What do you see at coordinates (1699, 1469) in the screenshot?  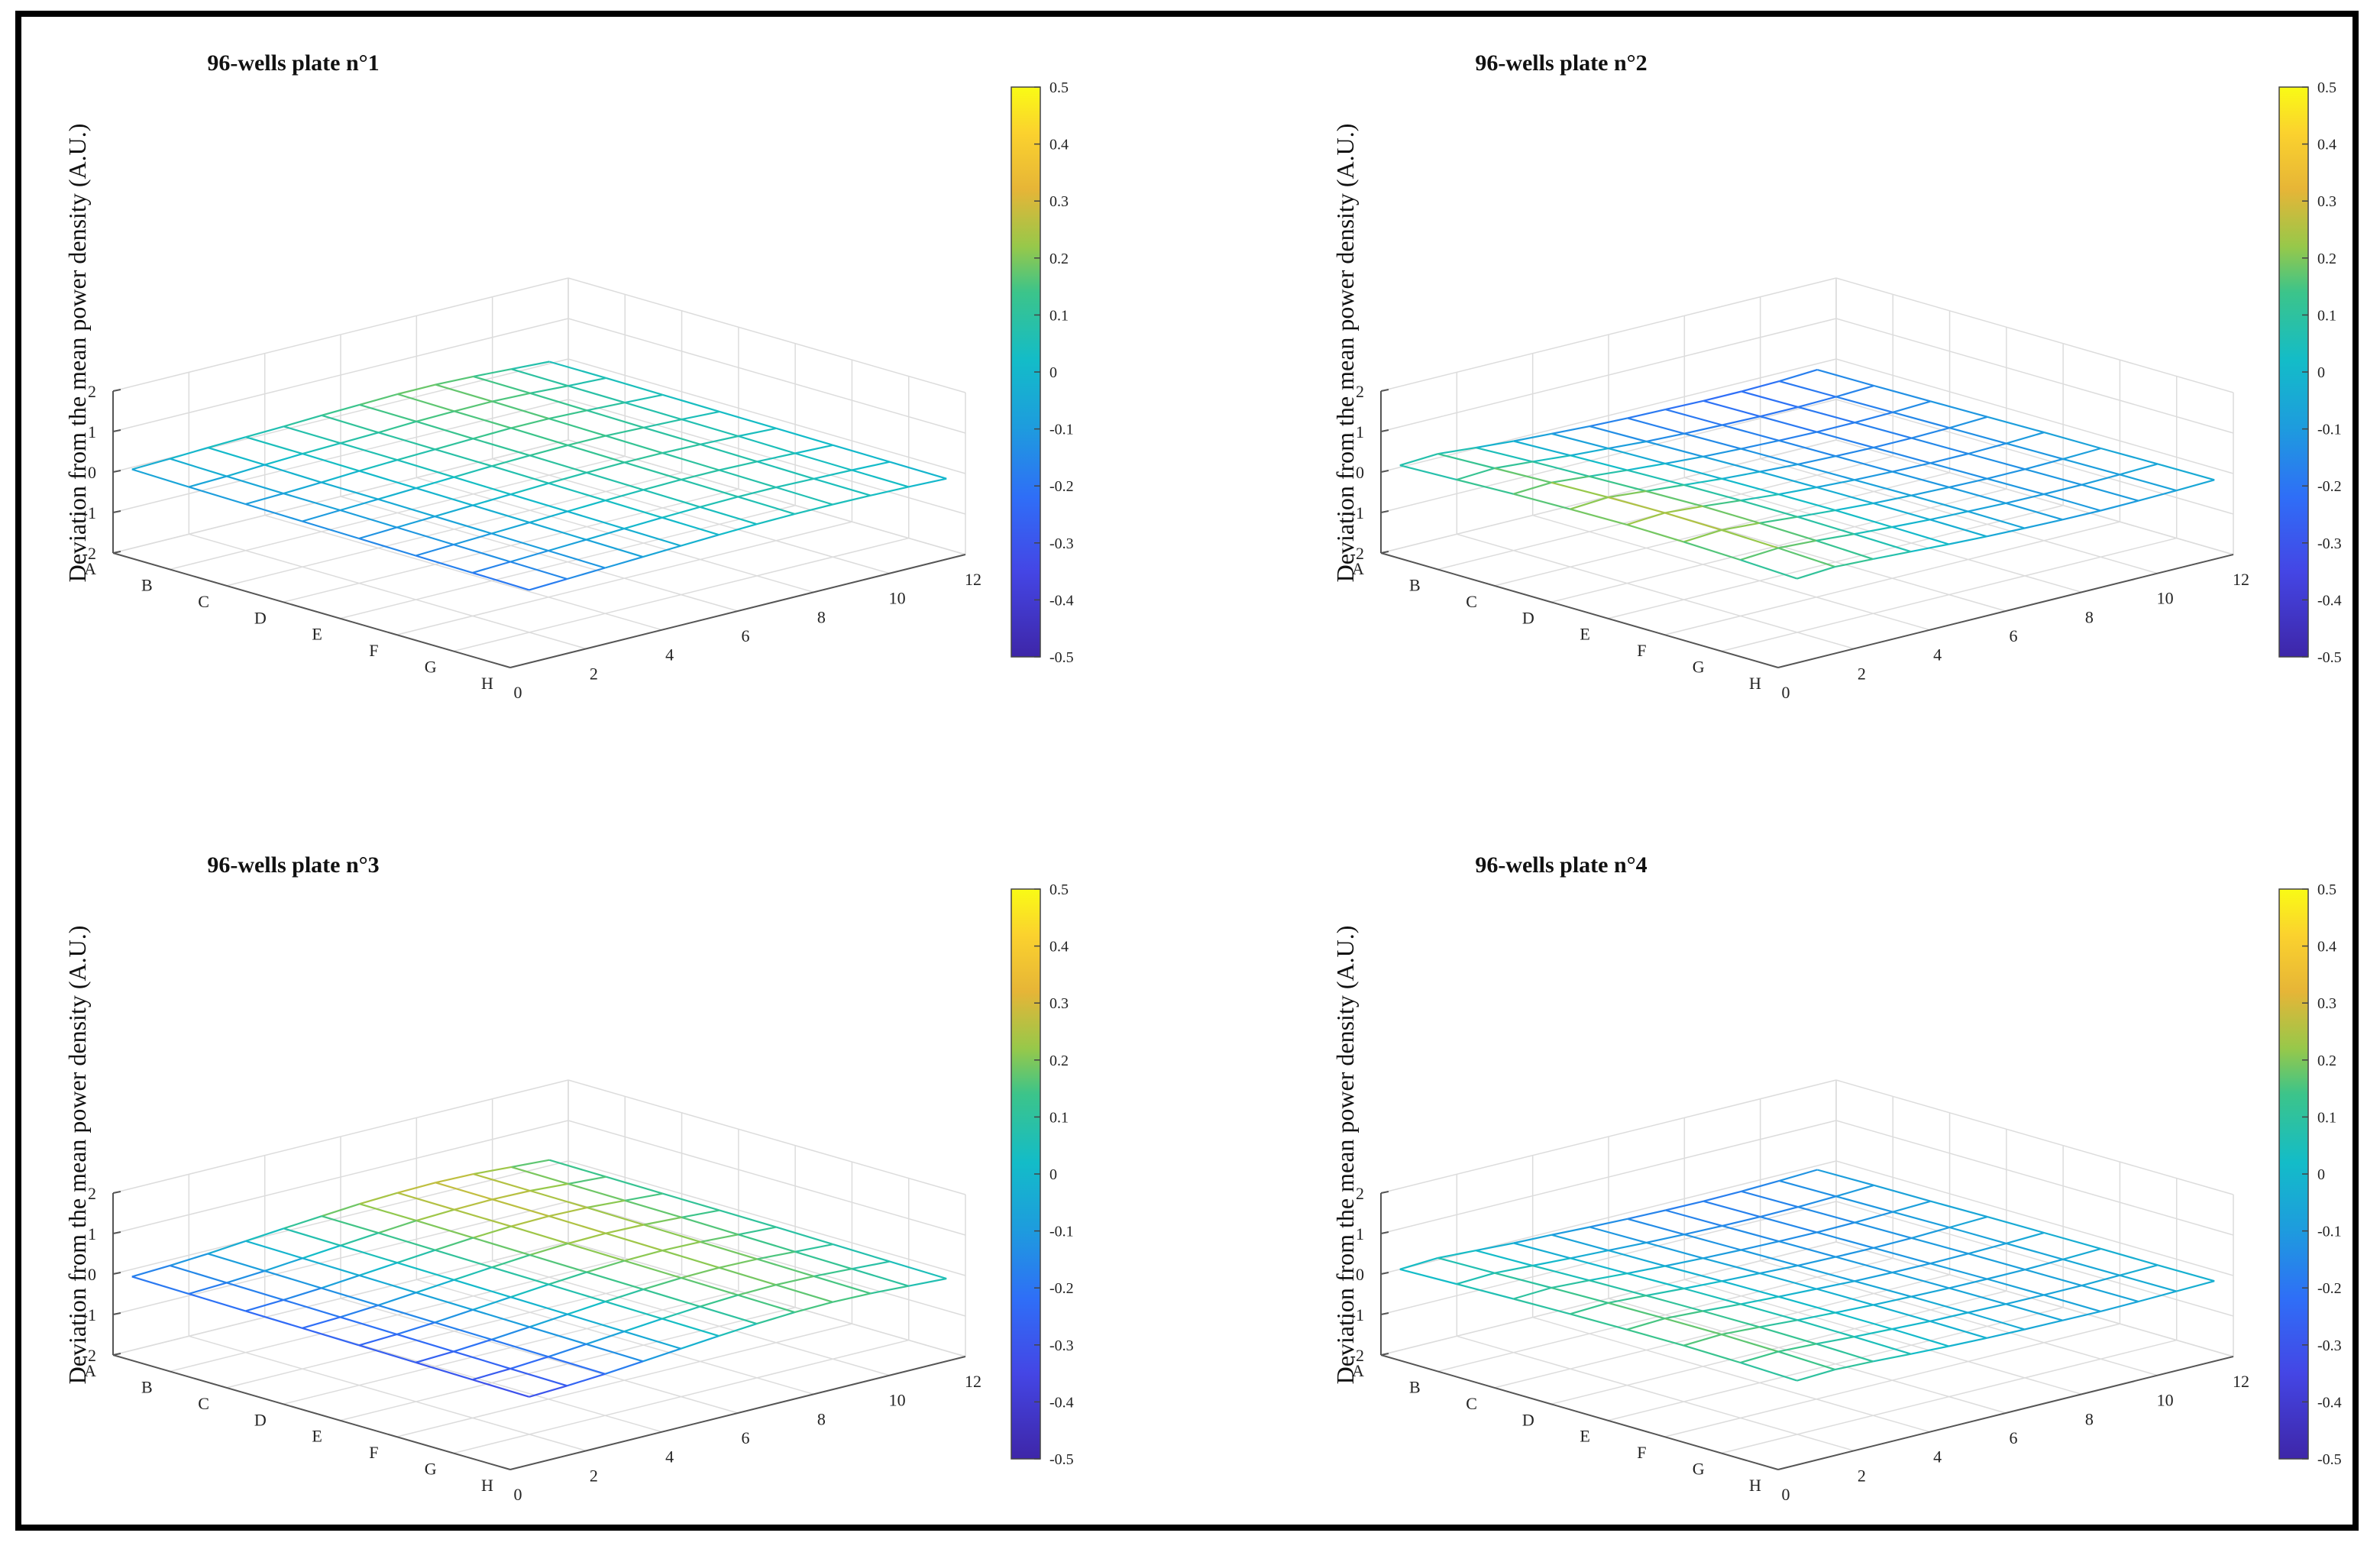 I see `row-tick-label: G` at bounding box center [1699, 1469].